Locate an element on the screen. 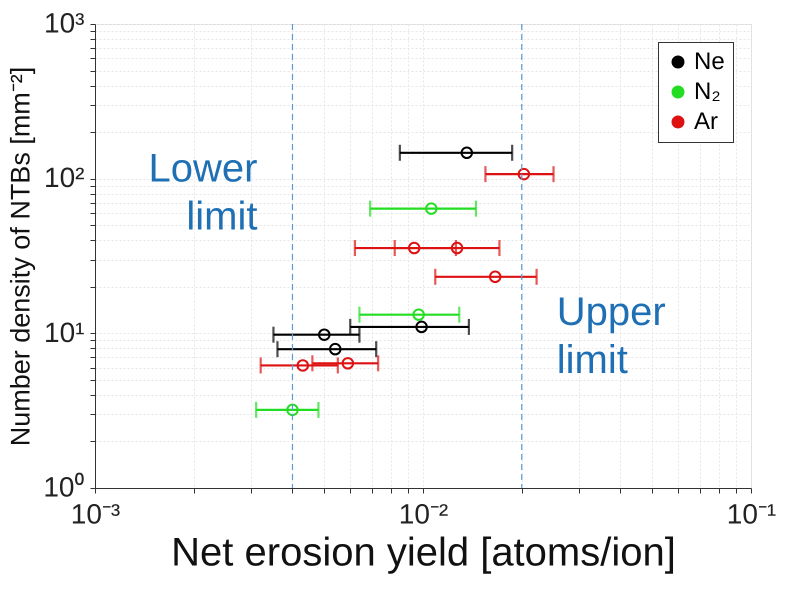  y-tick-label: 10³ is located at coordinates (64, 23).